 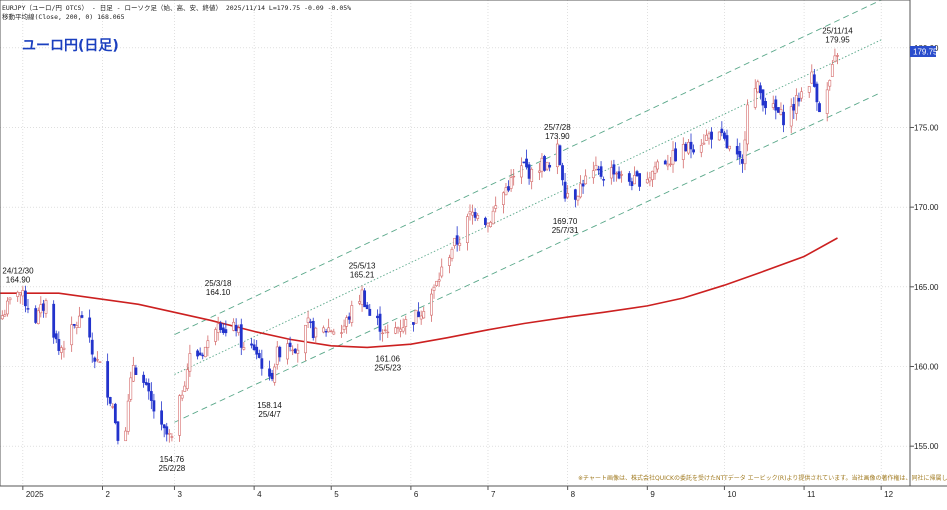 What do you see at coordinates (837, 40) in the screenshot?
I see `annotation-line-2: 179.95` at bounding box center [837, 40].